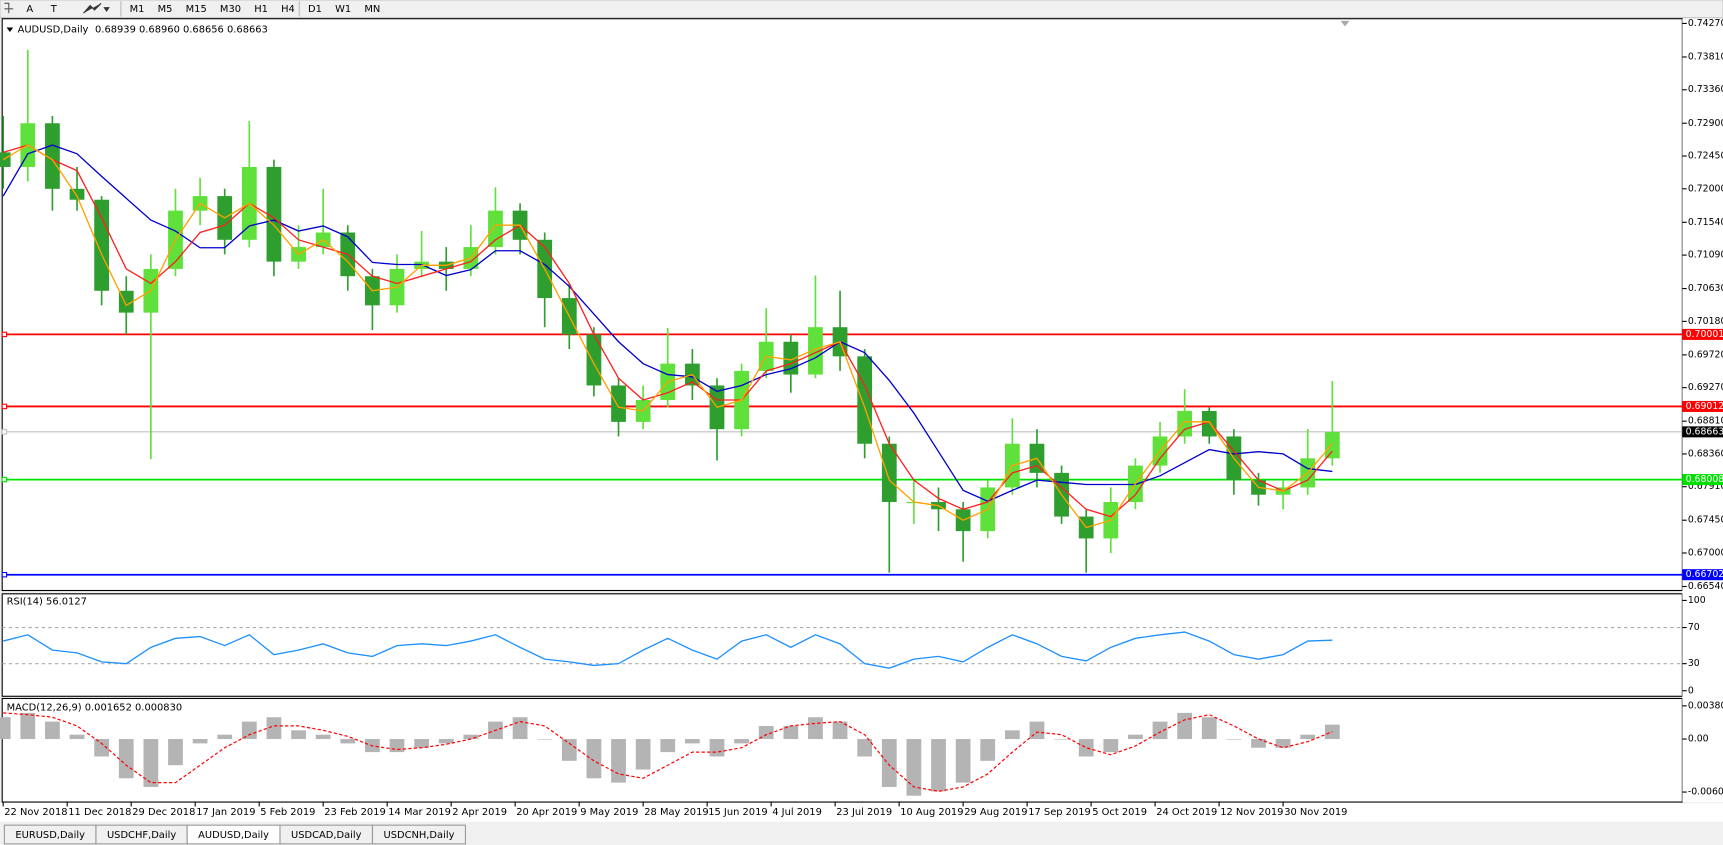 The image size is (1723, 845). What do you see at coordinates (29, 9) in the screenshot?
I see `toolbar-tool: A` at bounding box center [29, 9].